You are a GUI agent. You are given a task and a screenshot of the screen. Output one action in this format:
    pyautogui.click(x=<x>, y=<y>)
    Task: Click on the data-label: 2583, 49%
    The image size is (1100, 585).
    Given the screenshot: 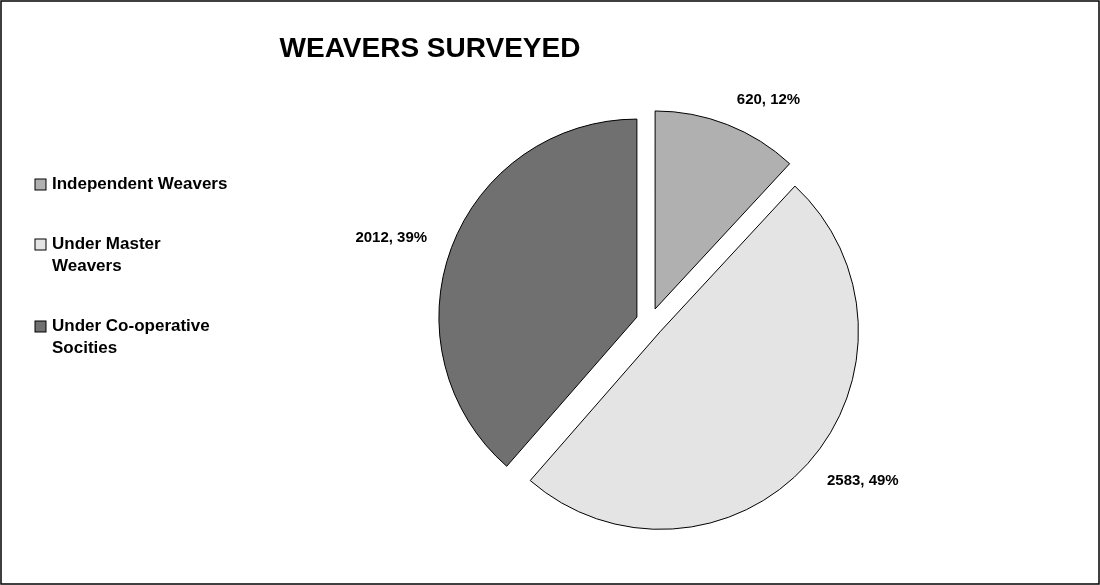 What is the action you would take?
    pyautogui.click(x=863, y=480)
    